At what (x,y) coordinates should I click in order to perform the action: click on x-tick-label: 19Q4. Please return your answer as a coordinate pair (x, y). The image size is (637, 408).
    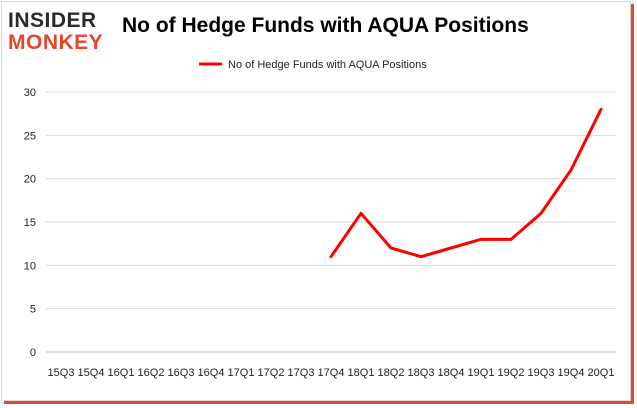
    Looking at the image, I should click on (571, 373).